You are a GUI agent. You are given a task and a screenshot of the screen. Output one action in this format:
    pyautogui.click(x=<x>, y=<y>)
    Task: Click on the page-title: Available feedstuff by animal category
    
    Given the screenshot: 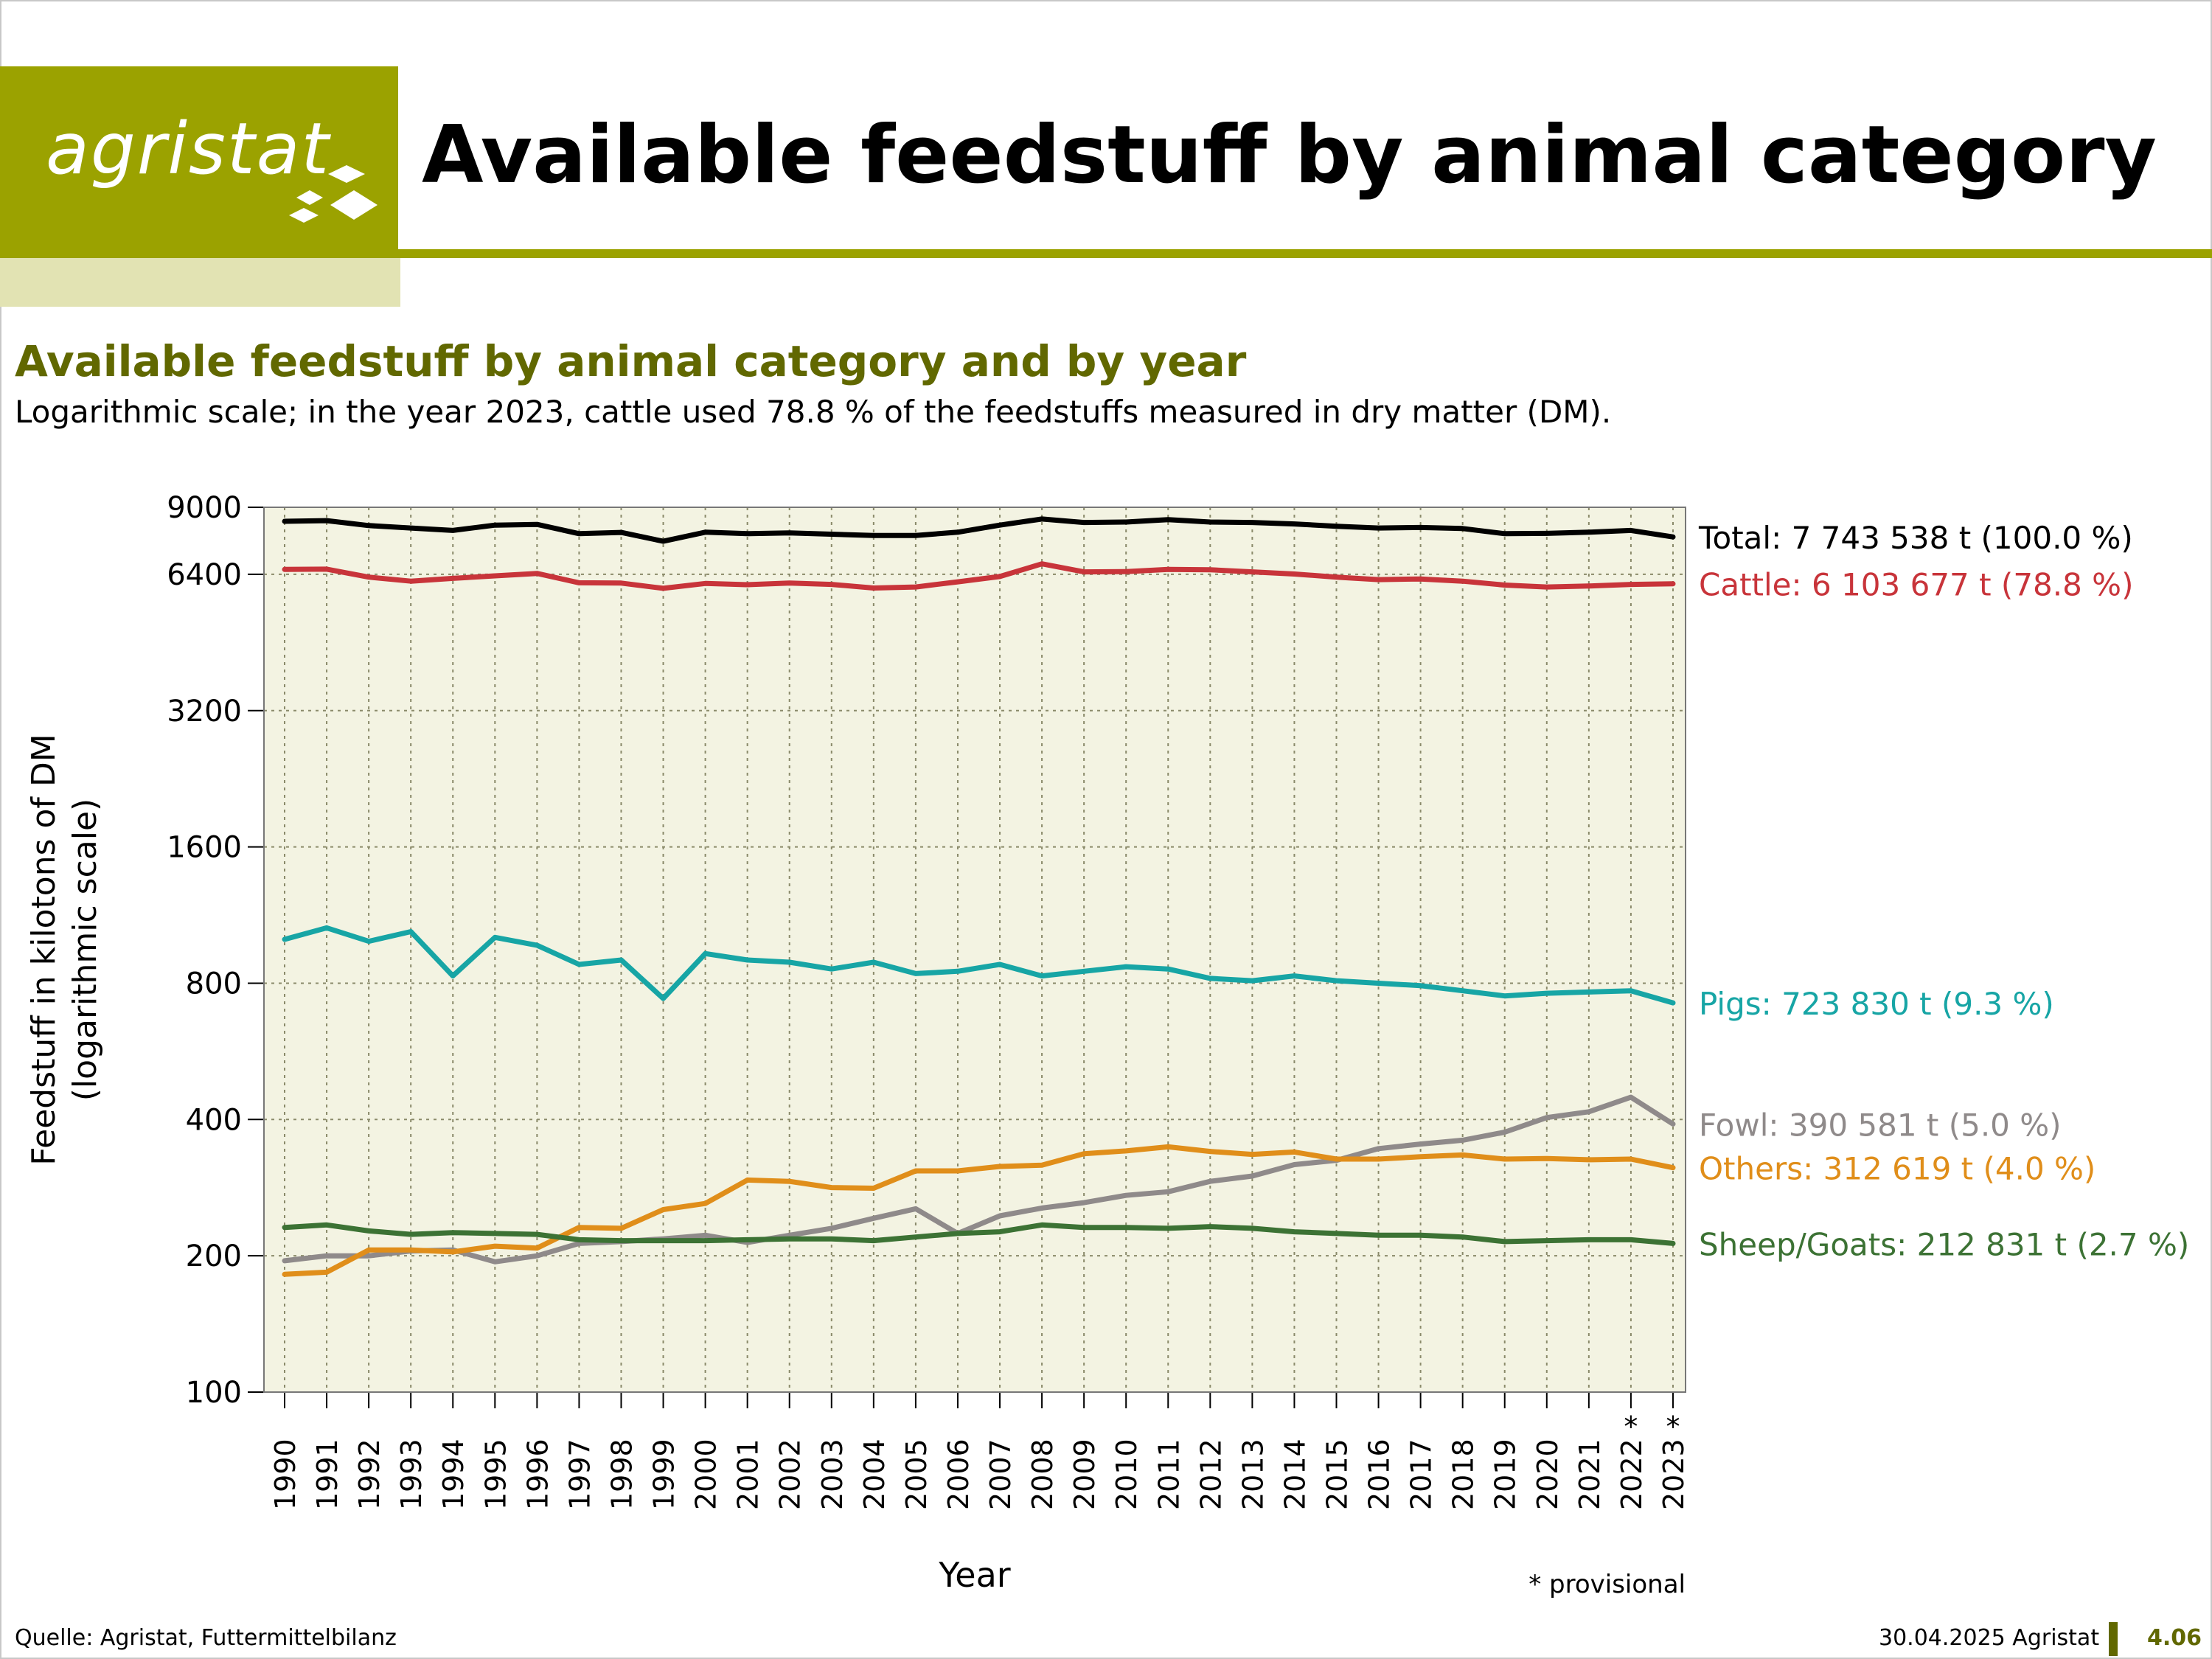 What is the action you would take?
    pyautogui.click(x=1289, y=155)
    